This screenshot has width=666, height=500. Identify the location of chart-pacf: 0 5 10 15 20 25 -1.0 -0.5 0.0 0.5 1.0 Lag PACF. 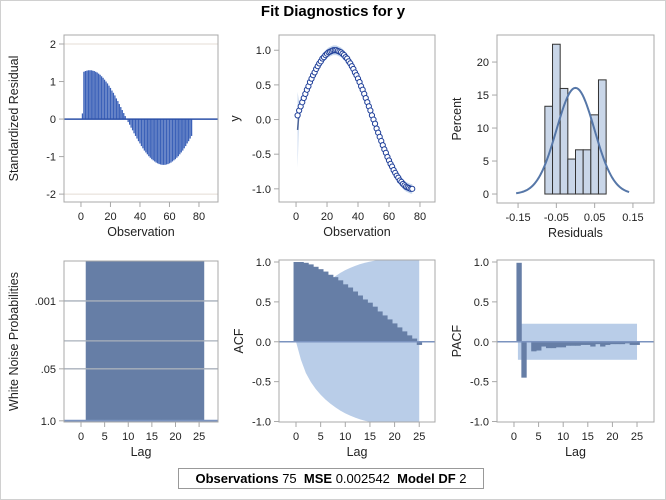
(552, 358).